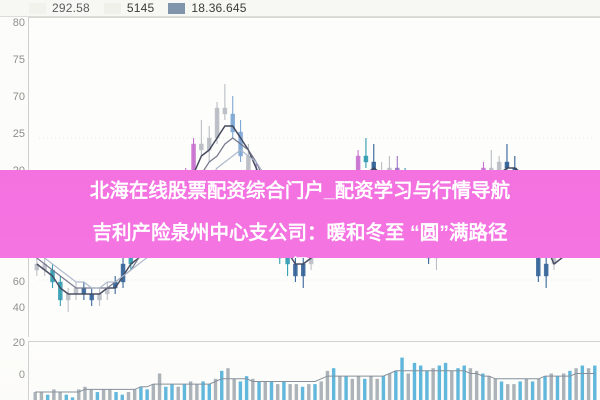 This screenshot has width=600, height=400. Describe the element at coordinates (18, 97) in the screenshot. I see `y-axis-tick-2: 70` at that location.